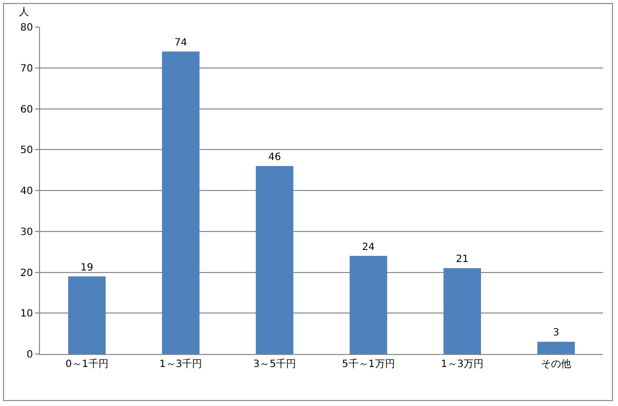 This screenshot has height=406, width=618. What do you see at coordinates (29, 355) in the screenshot?
I see `y-tick-label: 0` at bounding box center [29, 355].